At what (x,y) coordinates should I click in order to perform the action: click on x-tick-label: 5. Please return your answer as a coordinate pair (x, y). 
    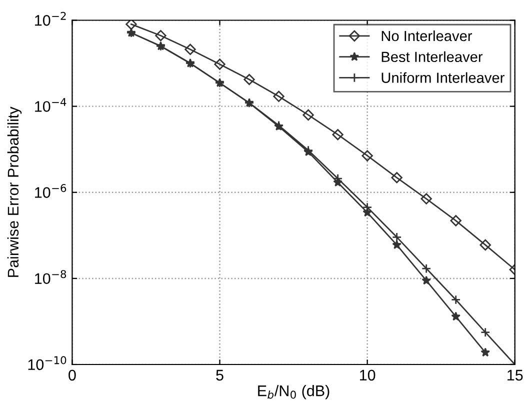
    Looking at the image, I should click on (220, 375).